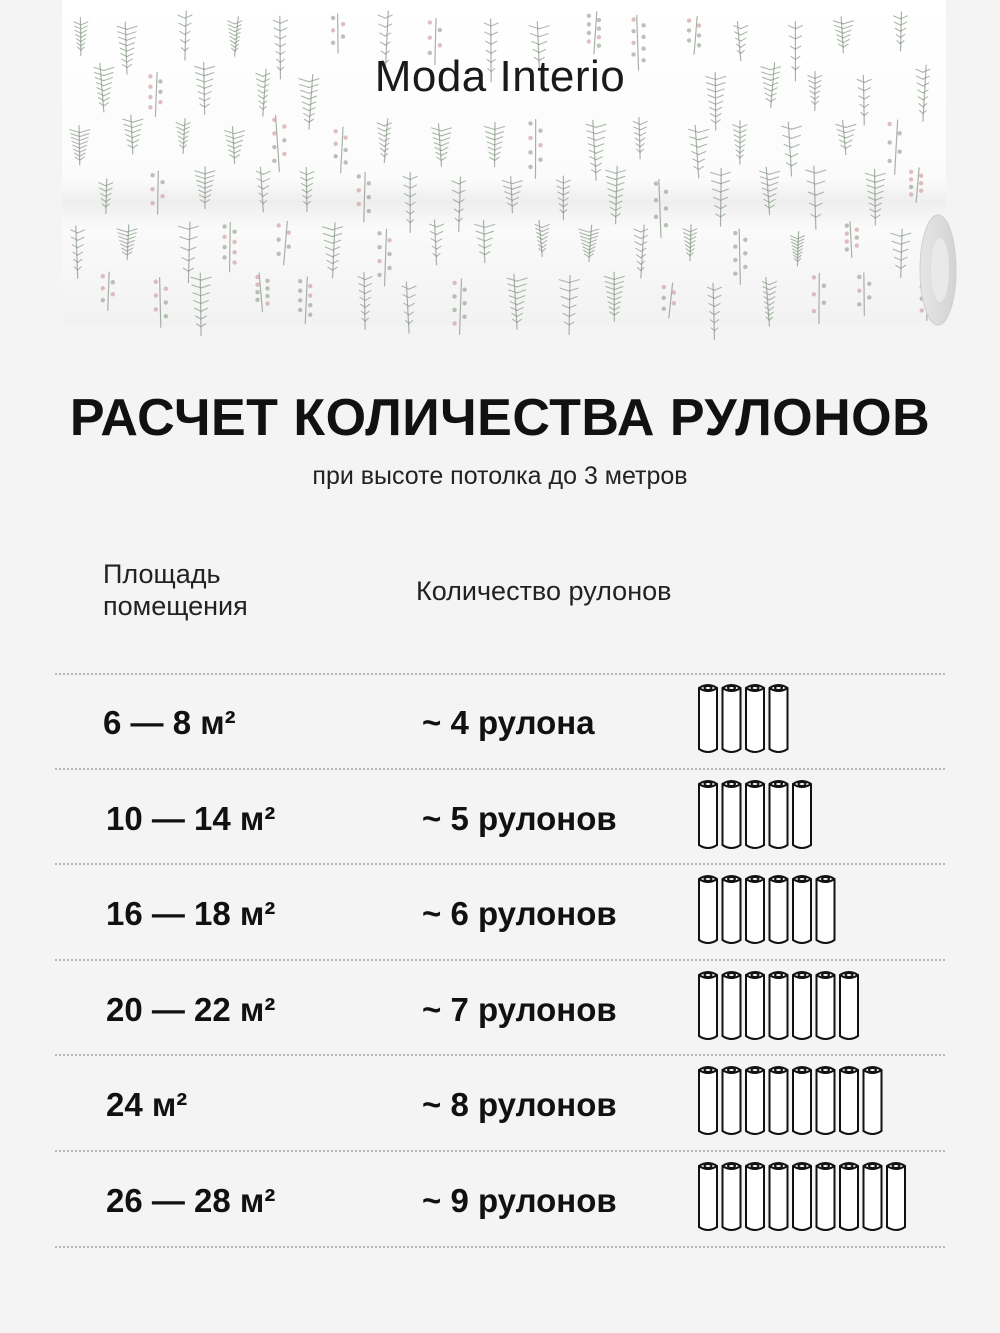  I want to click on column-header-rolls: Количество рулонов, so click(544, 591).